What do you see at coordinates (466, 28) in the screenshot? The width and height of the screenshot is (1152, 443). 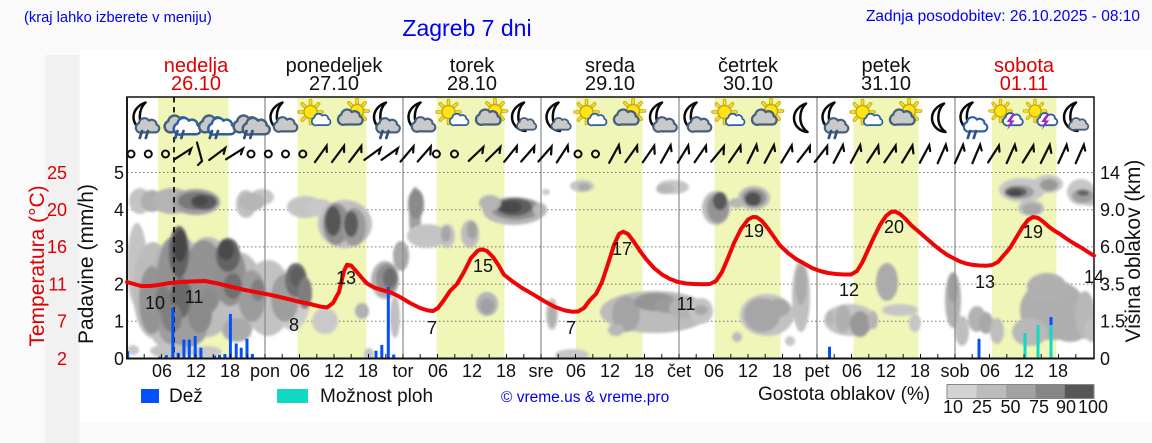 I see `svg-text: Zagreb 7 dni` at bounding box center [466, 28].